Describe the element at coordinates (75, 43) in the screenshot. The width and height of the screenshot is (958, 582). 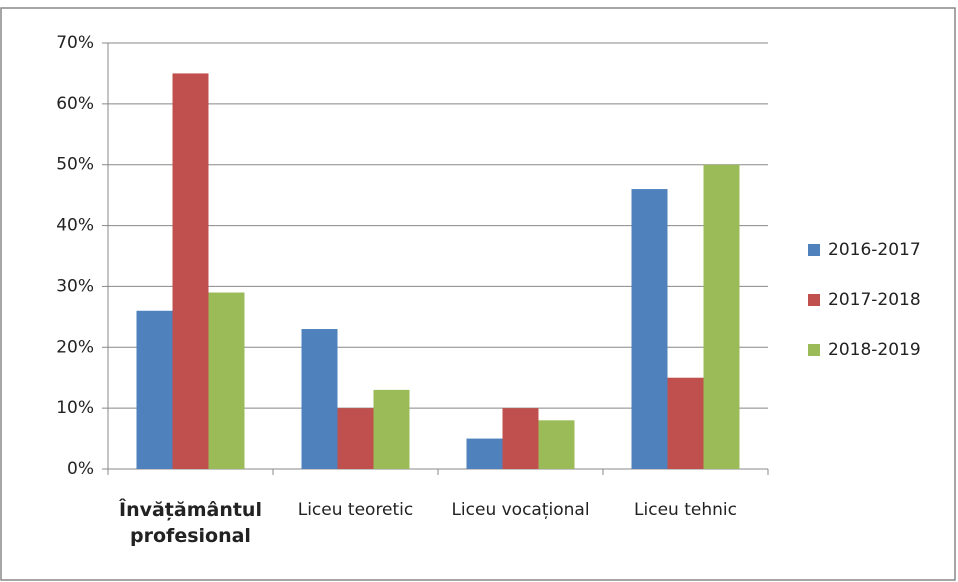
I see `y-tick-label: 70%` at that location.